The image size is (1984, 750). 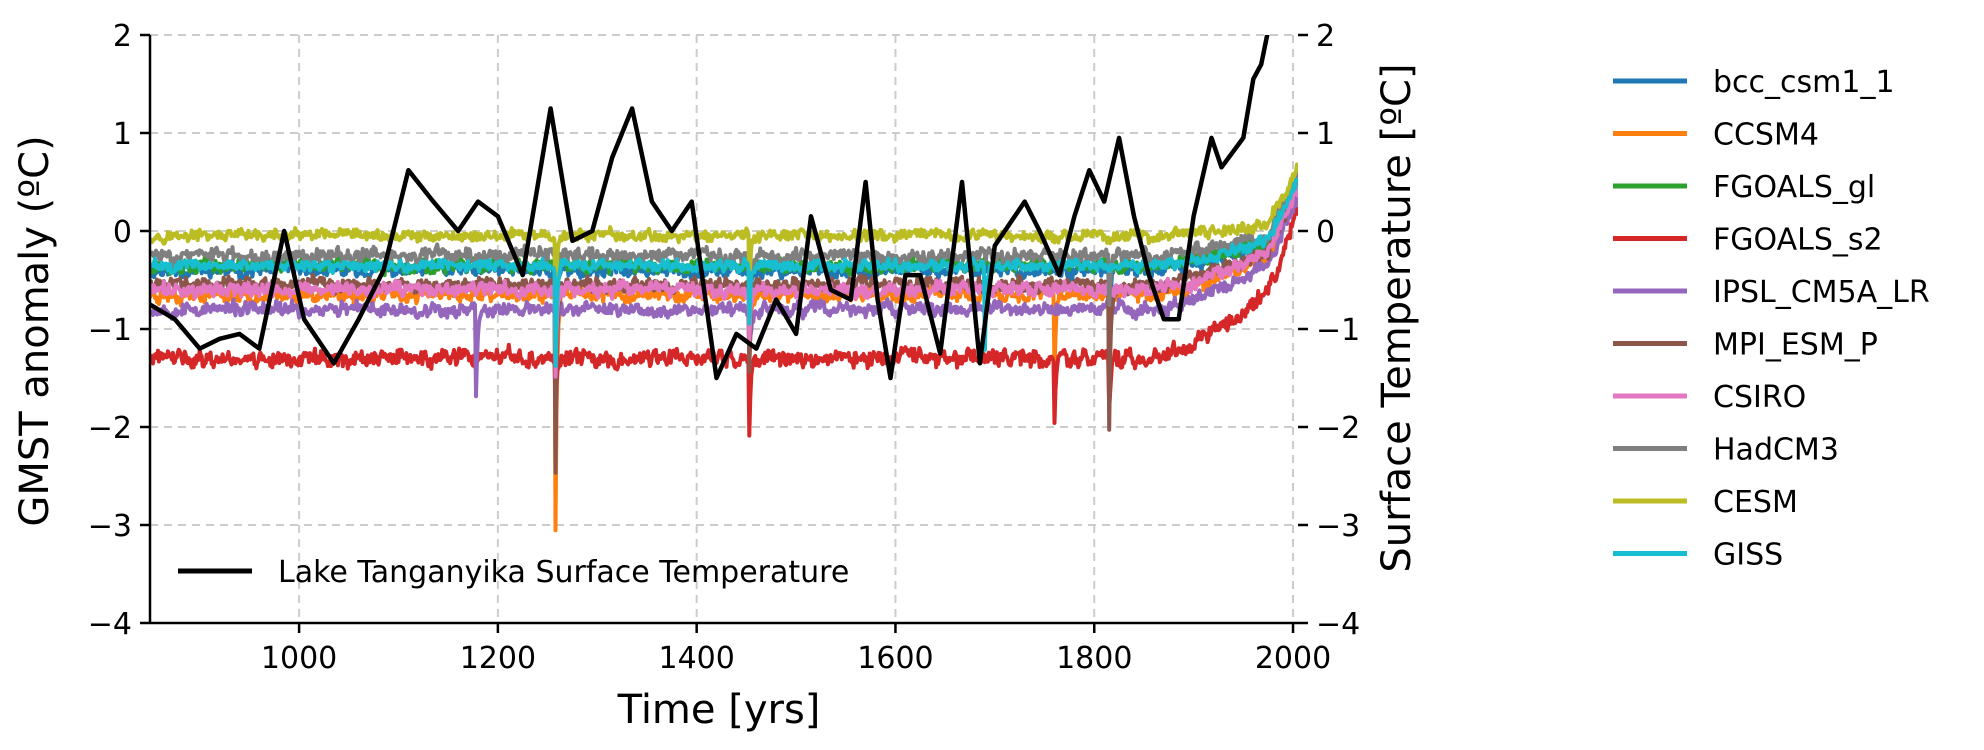 What do you see at coordinates (35, 330) in the screenshot?
I see `y-axis-title-left: GMST anomaly (ºC)` at bounding box center [35, 330].